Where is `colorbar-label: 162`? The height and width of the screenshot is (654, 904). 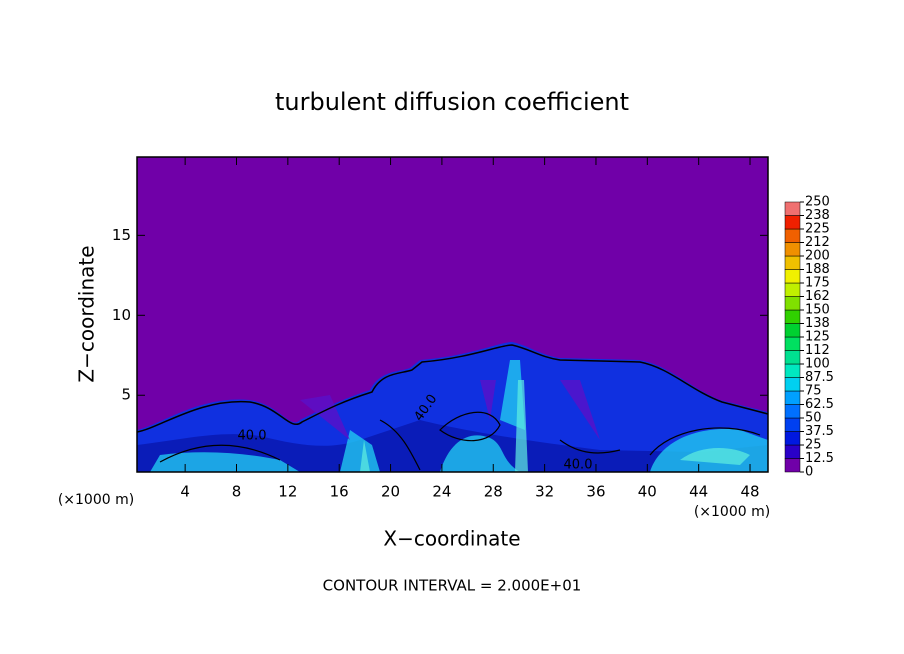
colorbar-label: 162 is located at coordinates (817, 296).